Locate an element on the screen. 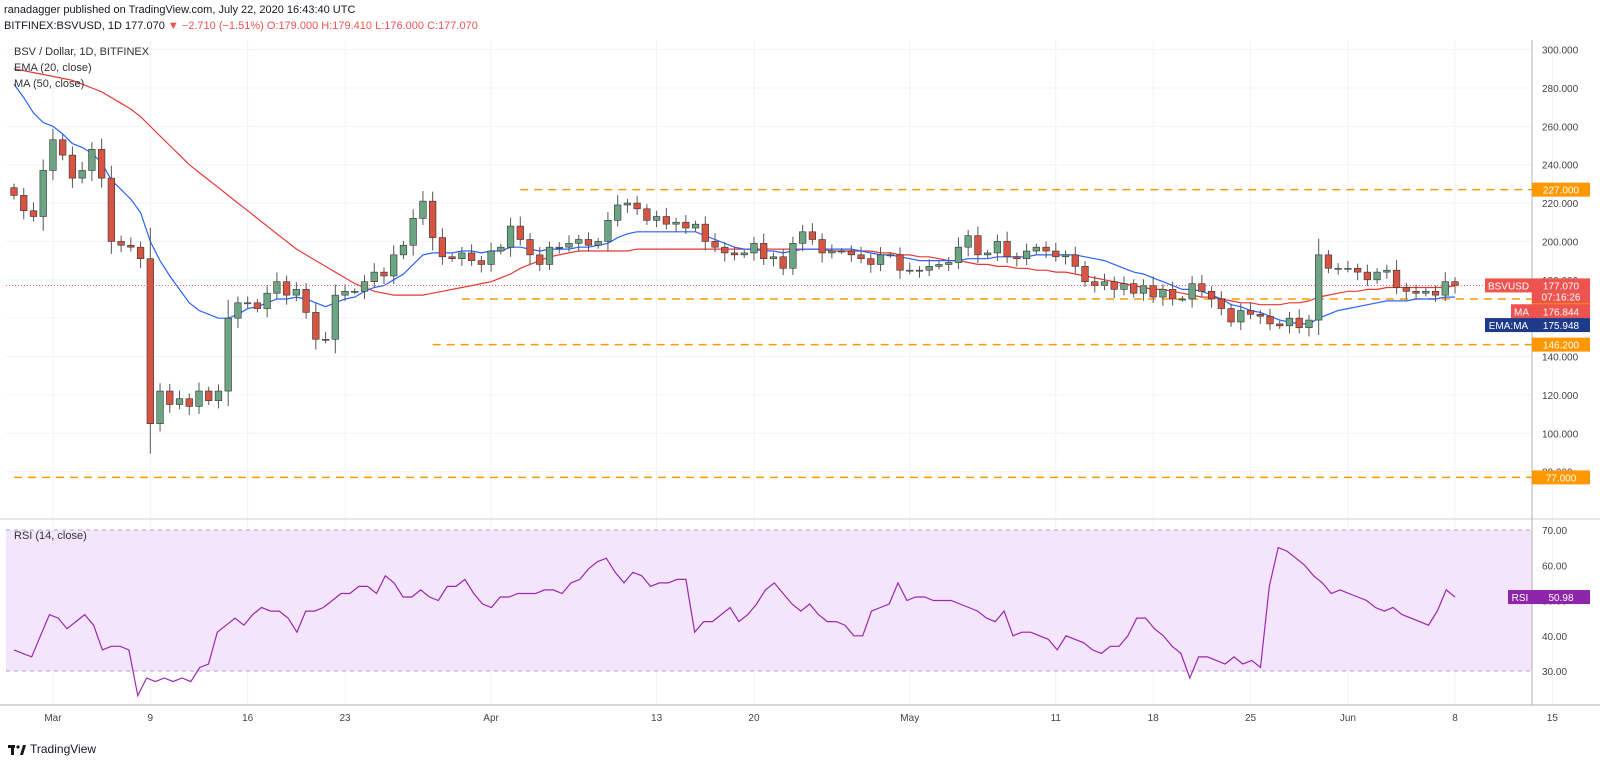 The width and height of the screenshot is (1600, 763). badge-tag-label: EMA:MA is located at coordinates (1509, 326).